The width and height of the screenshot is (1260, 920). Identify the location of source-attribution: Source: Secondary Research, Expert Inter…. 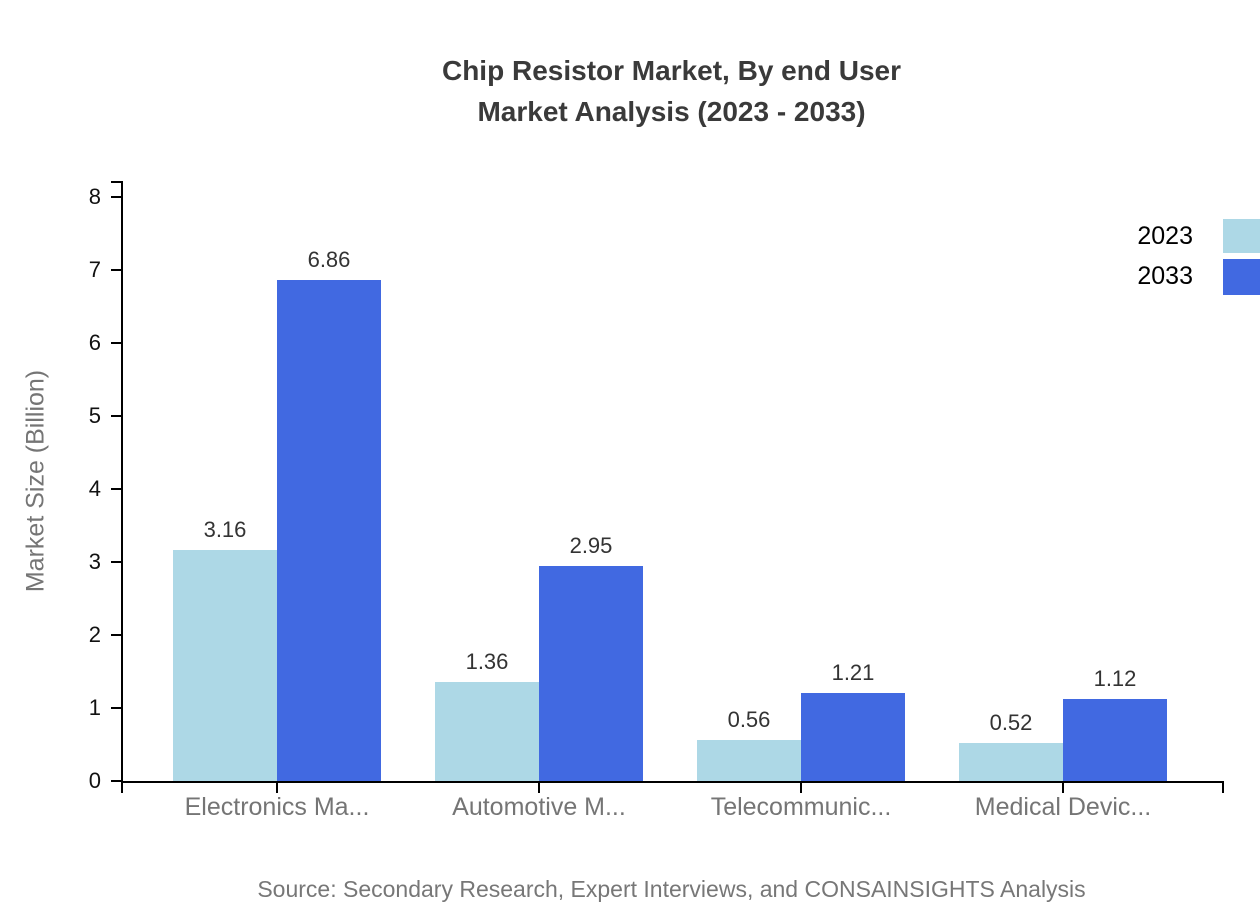
(671, 889).